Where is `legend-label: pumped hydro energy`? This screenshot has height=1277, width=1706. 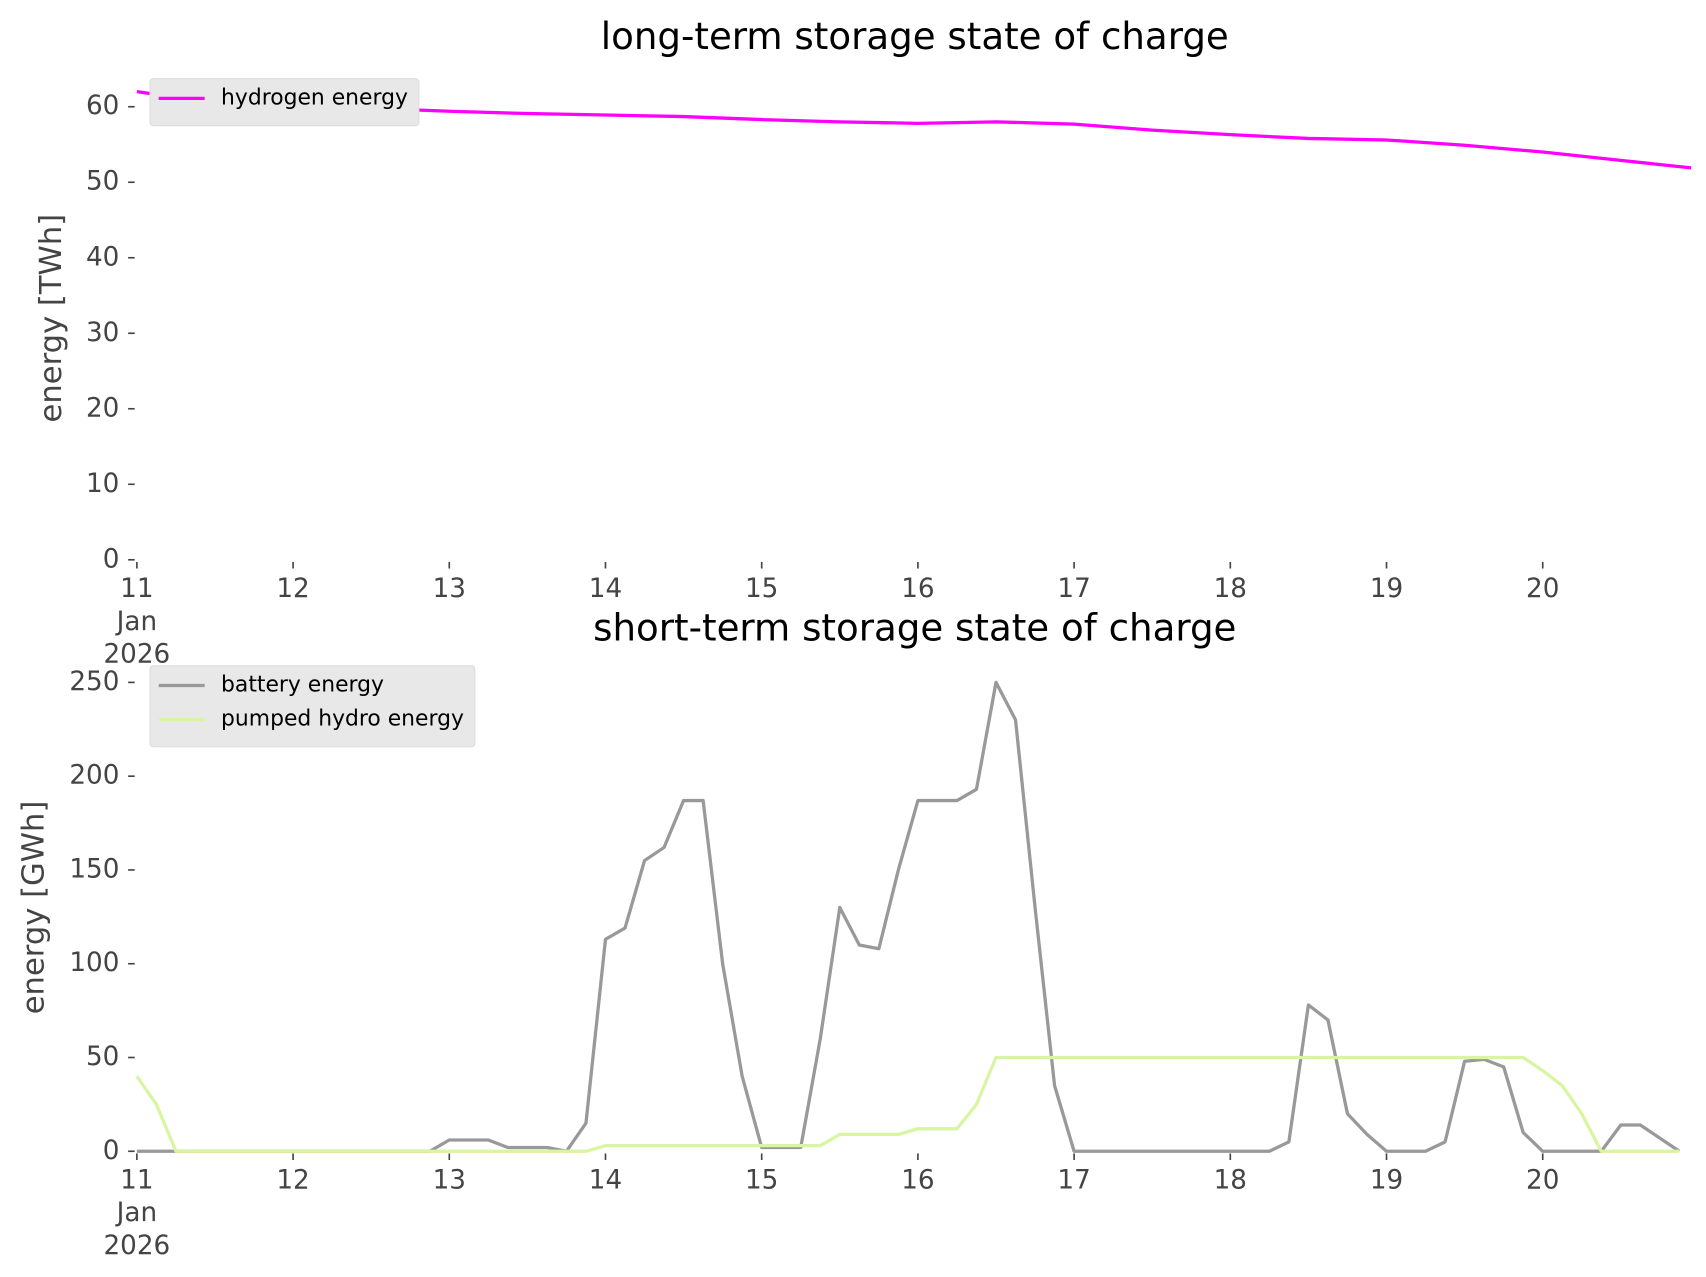
legend-label: pumped hydro energy is located at coordinates (342, 718).